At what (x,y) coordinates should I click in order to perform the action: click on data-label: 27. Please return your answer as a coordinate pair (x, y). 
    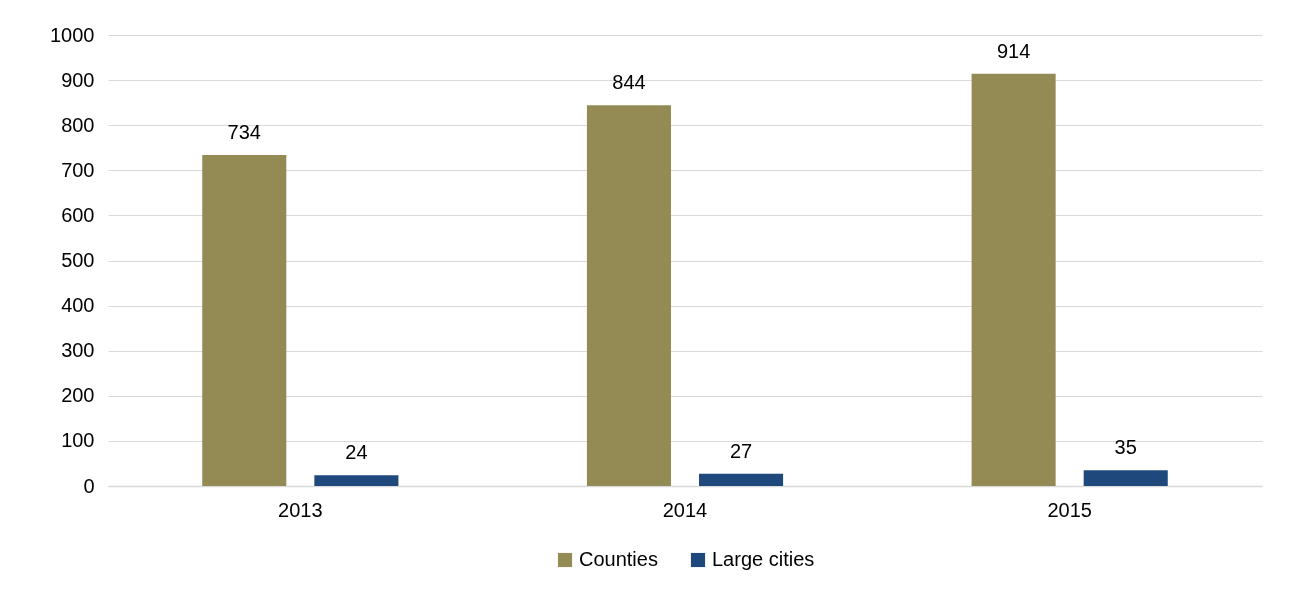
    Looking at the image, I should click on (741, 450).